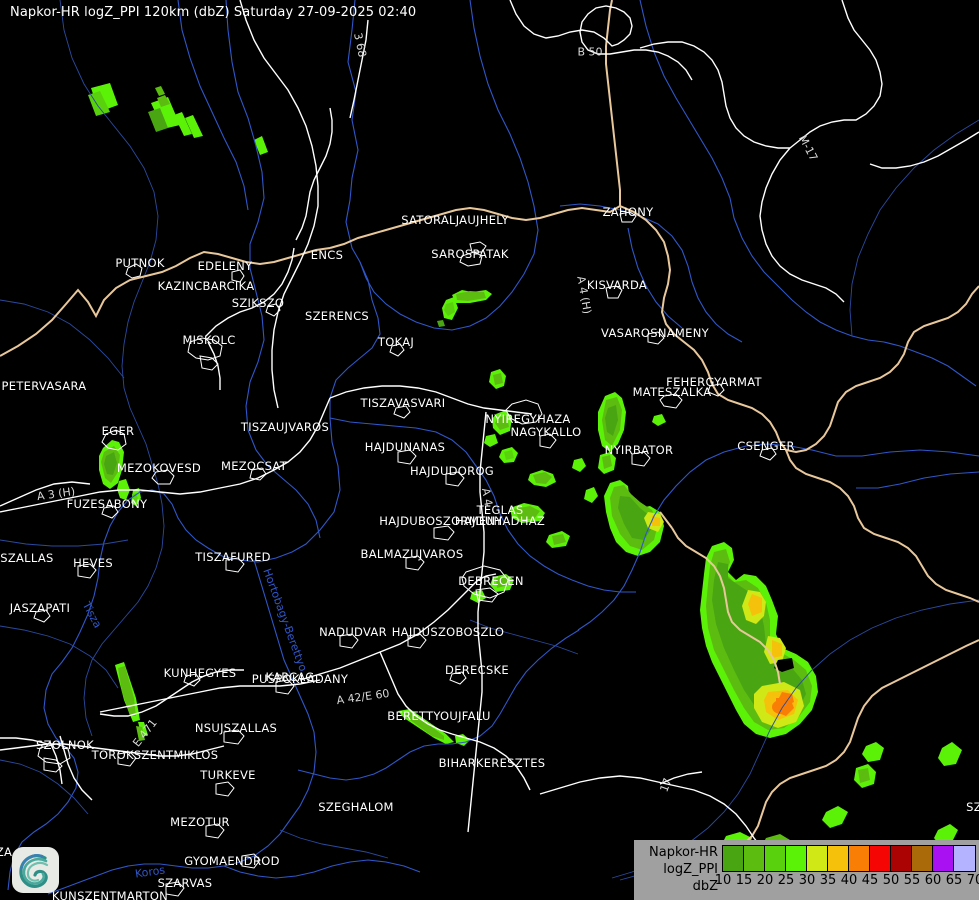  What do you see at coordinates (405, 447) in the screenshot?
I see `city-label: HAJDUNANAS` at bounding box center [405, 447].